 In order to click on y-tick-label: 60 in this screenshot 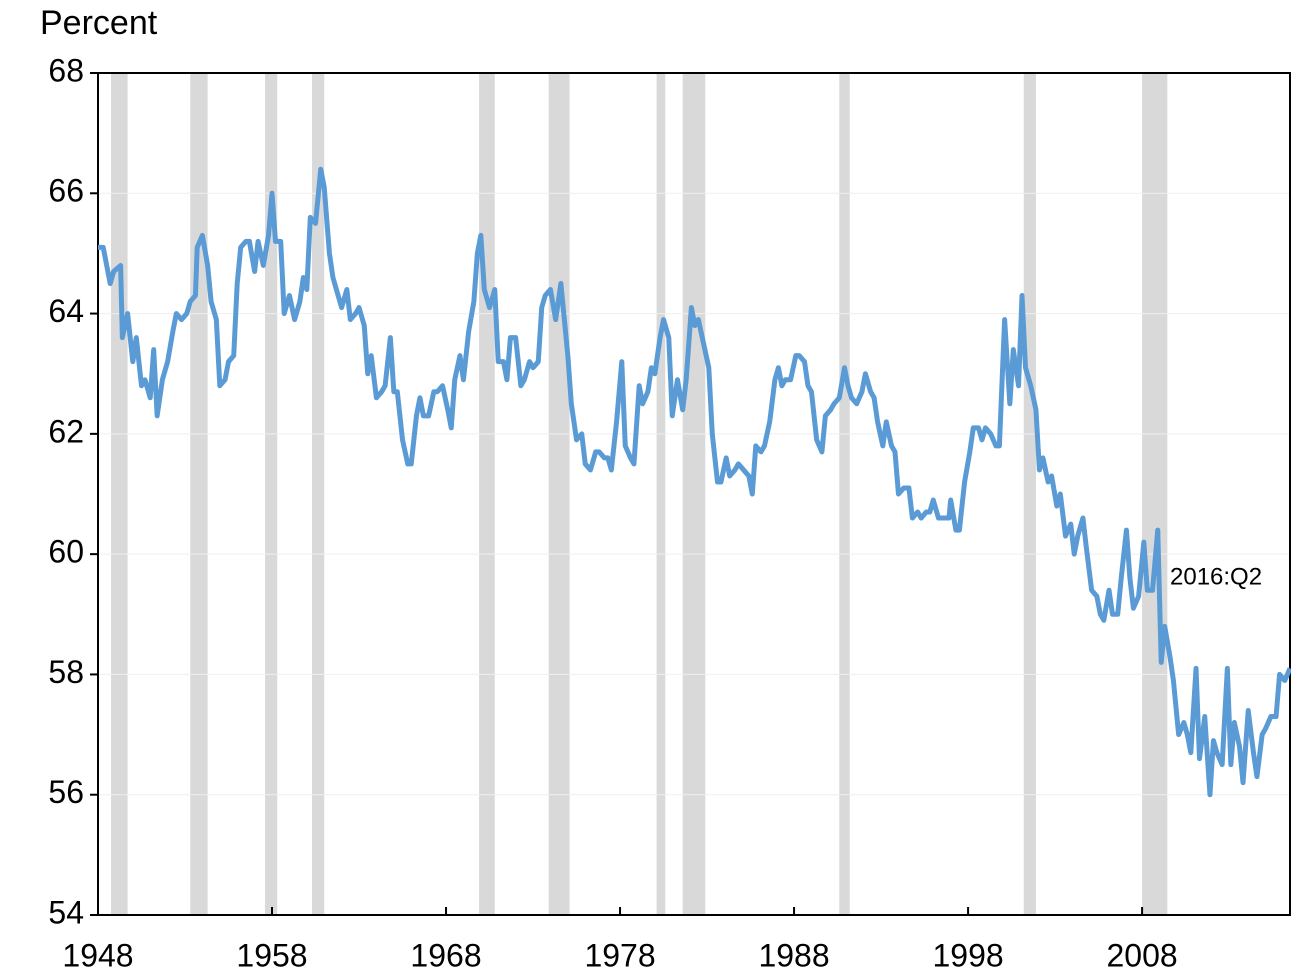, I will do `click(66, 552)`.